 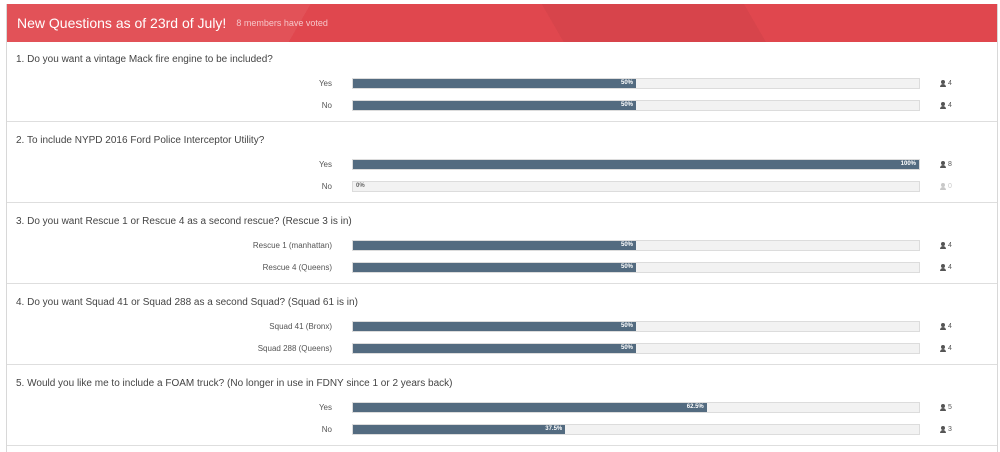 I want to click on poll-option-row: Rescue 1 (manhattan) 50% 4, so click(x=502, y=245).